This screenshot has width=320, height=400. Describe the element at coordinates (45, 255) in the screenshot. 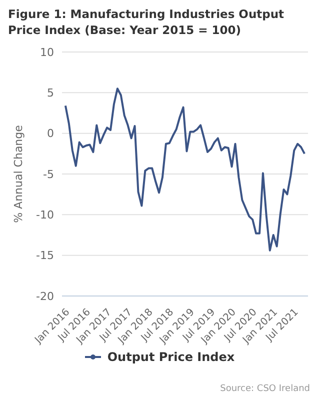

I see `y-tick-label: -15` at that location.